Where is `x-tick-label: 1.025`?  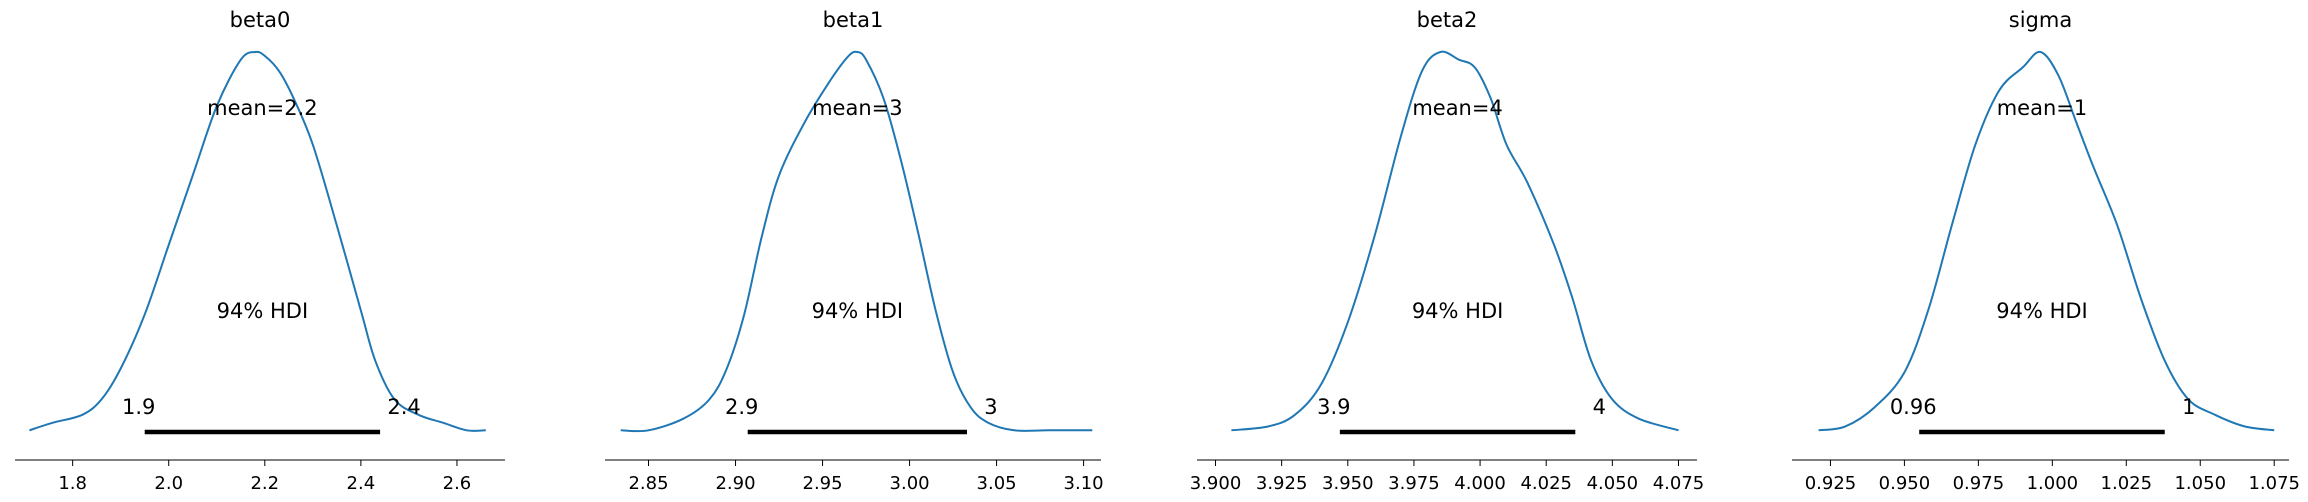 x-tick-label: 1.025 is located at coordinates (2127, 483).